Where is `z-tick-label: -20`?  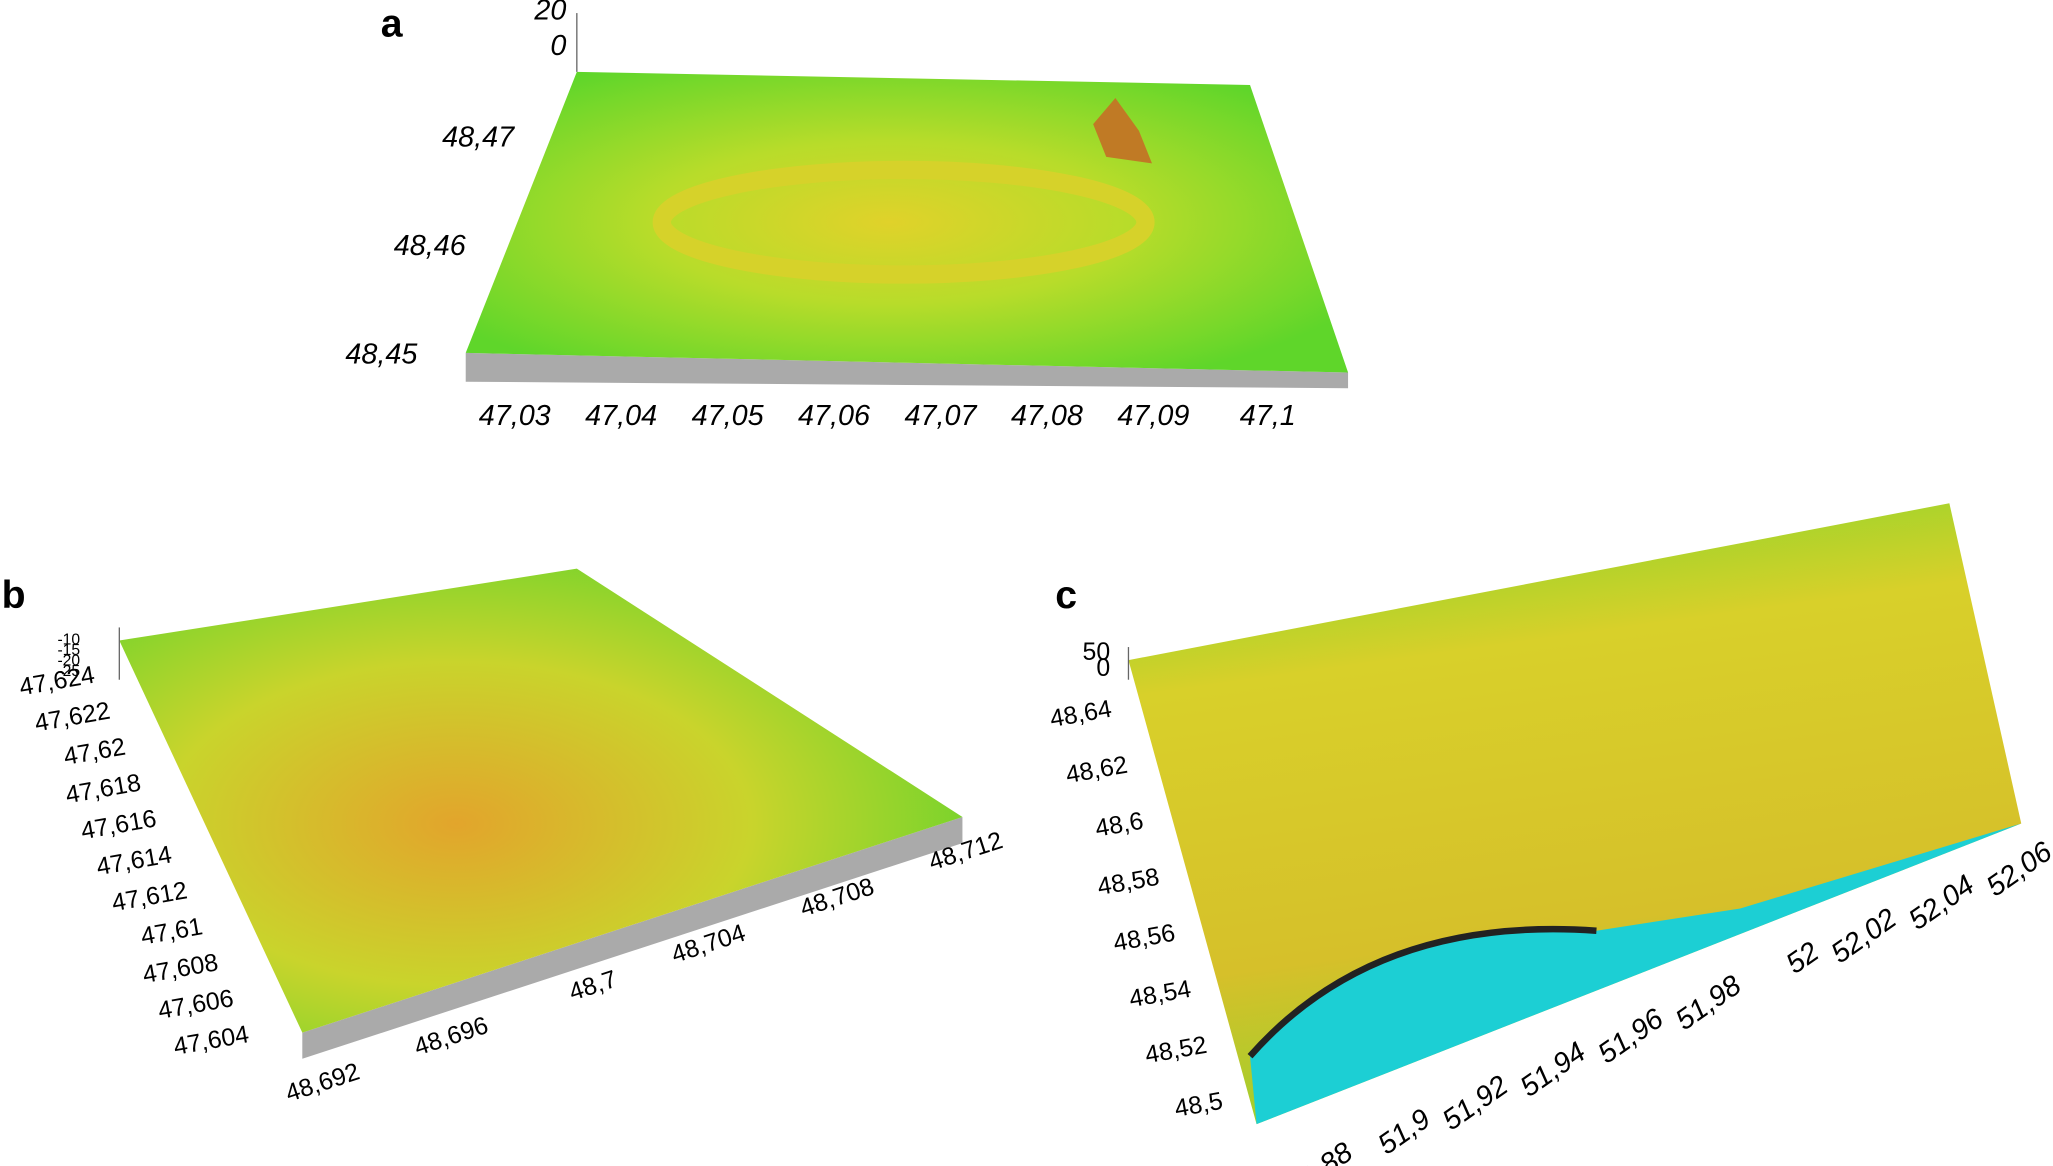
z-tick-label: -20 is located at coordinates (68, 660).